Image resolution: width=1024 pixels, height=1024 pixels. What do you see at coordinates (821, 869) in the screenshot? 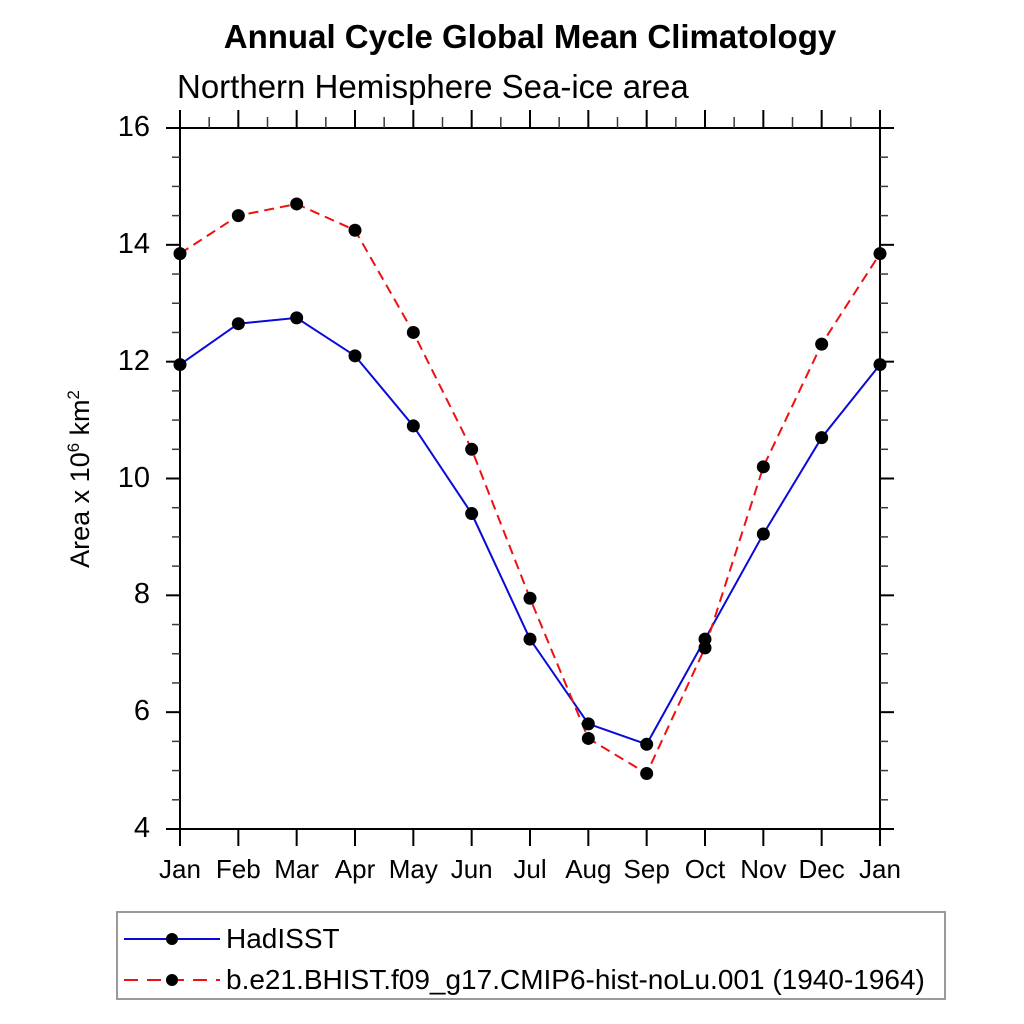
I see `x-tick-label: Dec` at bounding box center [821, 869].